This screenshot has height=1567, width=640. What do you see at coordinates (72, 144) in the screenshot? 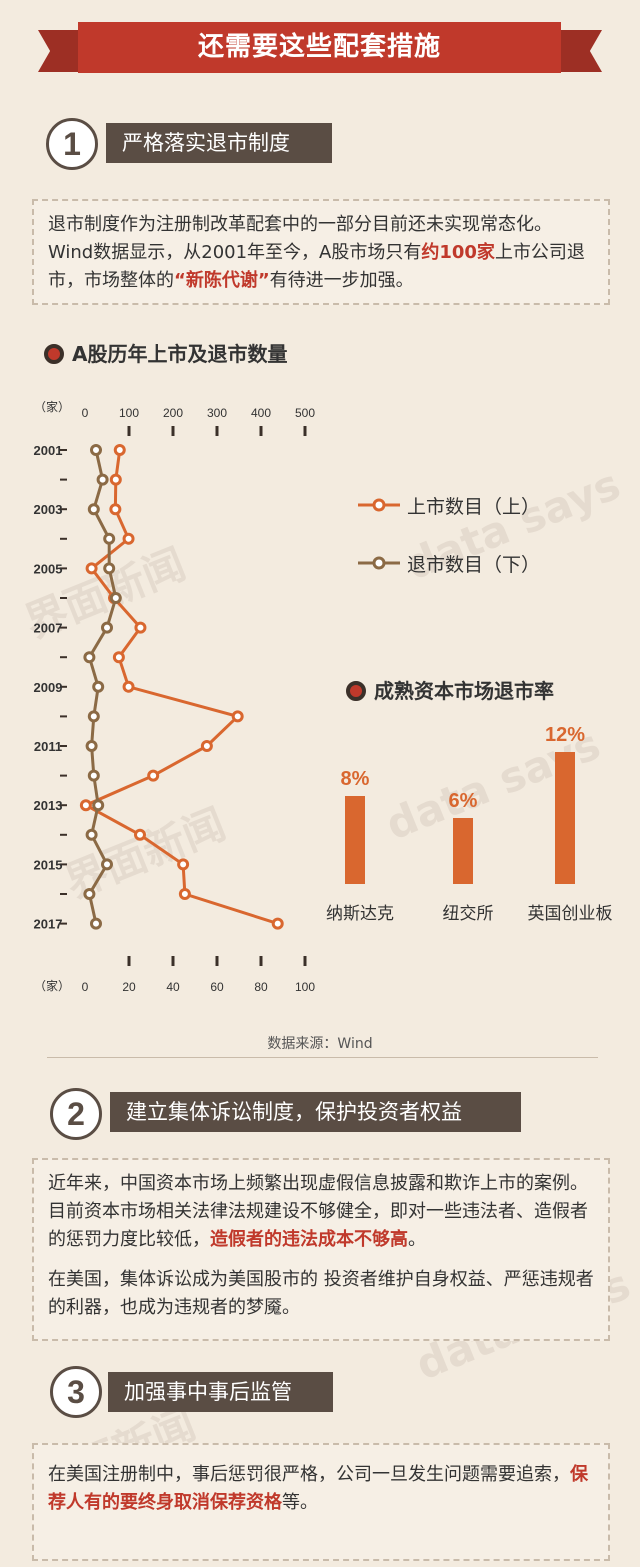
I see `section-number-1: 1` at bounding box center [72, 144].